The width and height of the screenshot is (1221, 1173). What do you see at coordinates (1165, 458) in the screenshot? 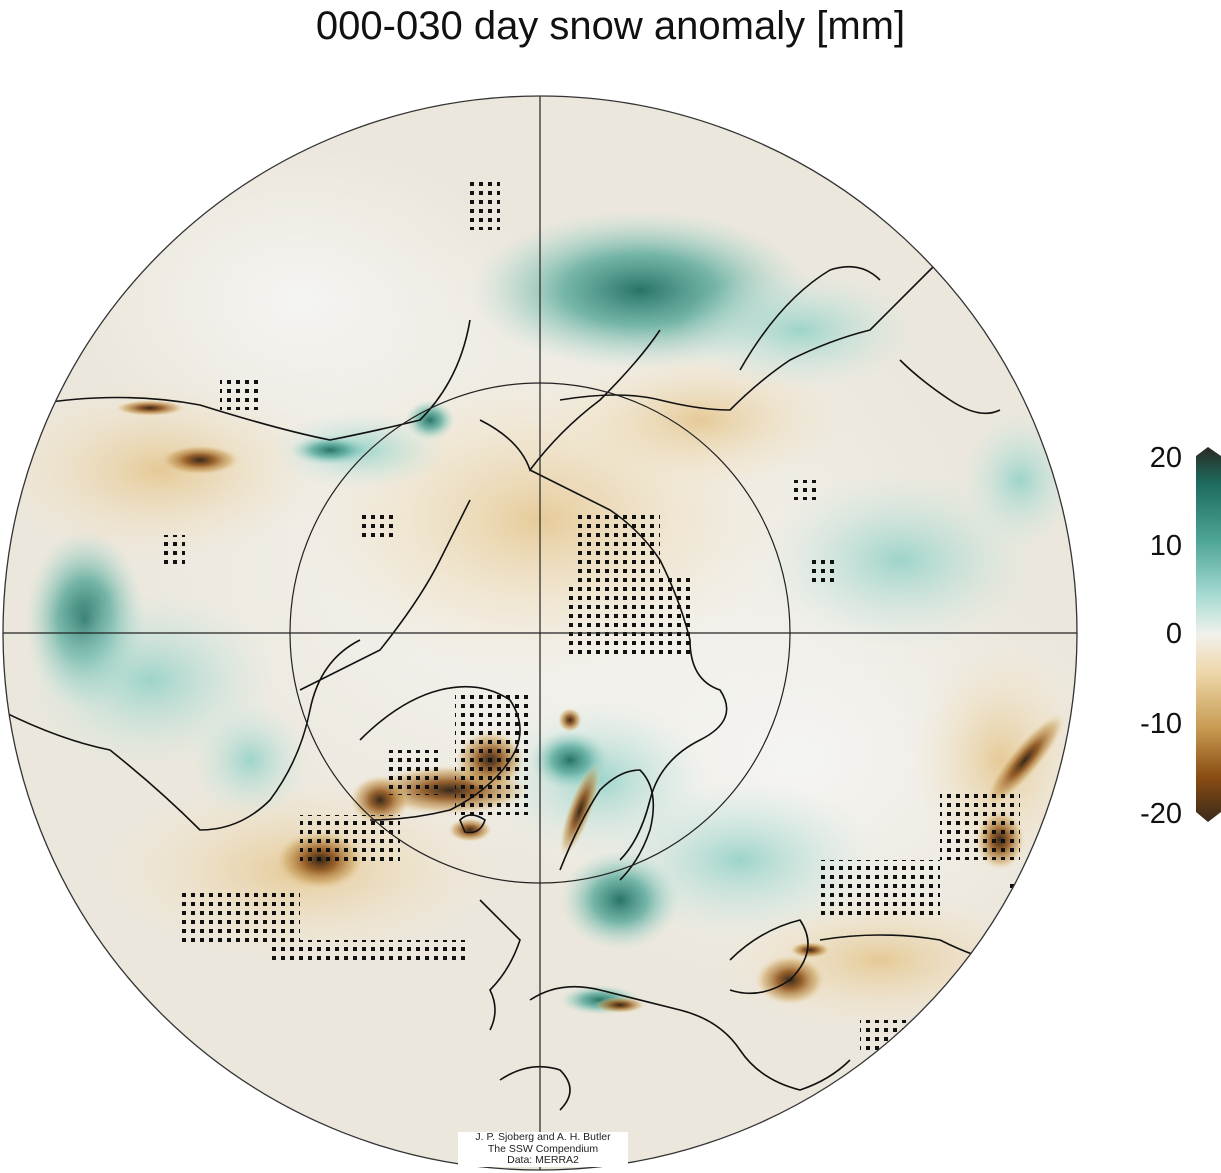
I see `colorbar-tick-20: 20` at bounding box center [1165, 458].